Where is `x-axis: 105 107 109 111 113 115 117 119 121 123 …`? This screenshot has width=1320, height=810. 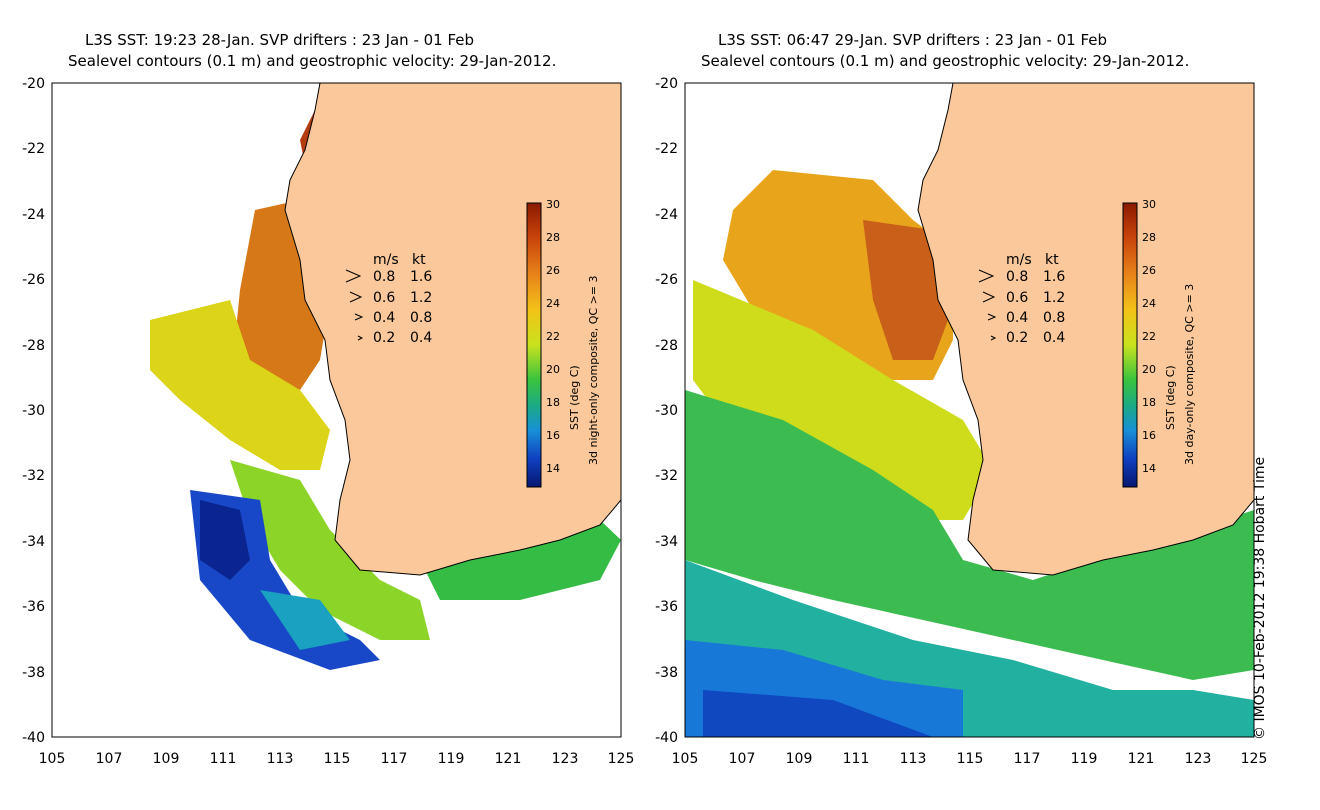 x-axis: 105 107 109 111 113 115 117 119 121 123 … is located at coordinates (337, 759).